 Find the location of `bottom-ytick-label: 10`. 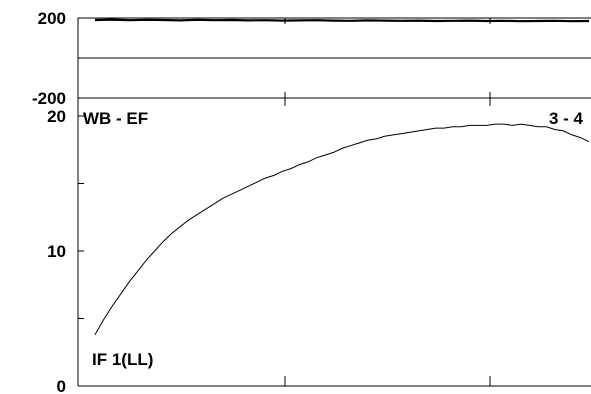

bottom-ytick-label: 10 is located at coordinates (56, 251).